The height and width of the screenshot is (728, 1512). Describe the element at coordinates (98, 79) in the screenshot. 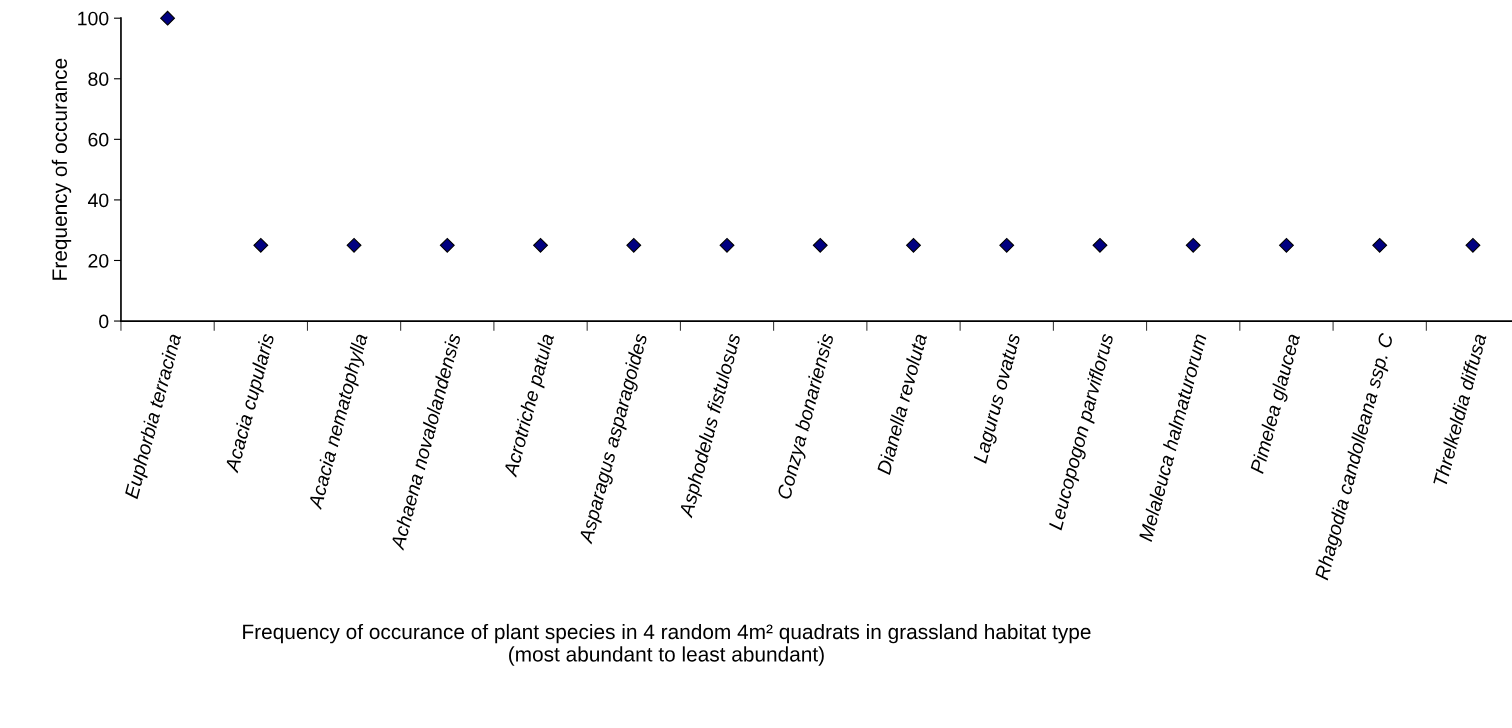

I see `y-tick-label: 80` at that location.